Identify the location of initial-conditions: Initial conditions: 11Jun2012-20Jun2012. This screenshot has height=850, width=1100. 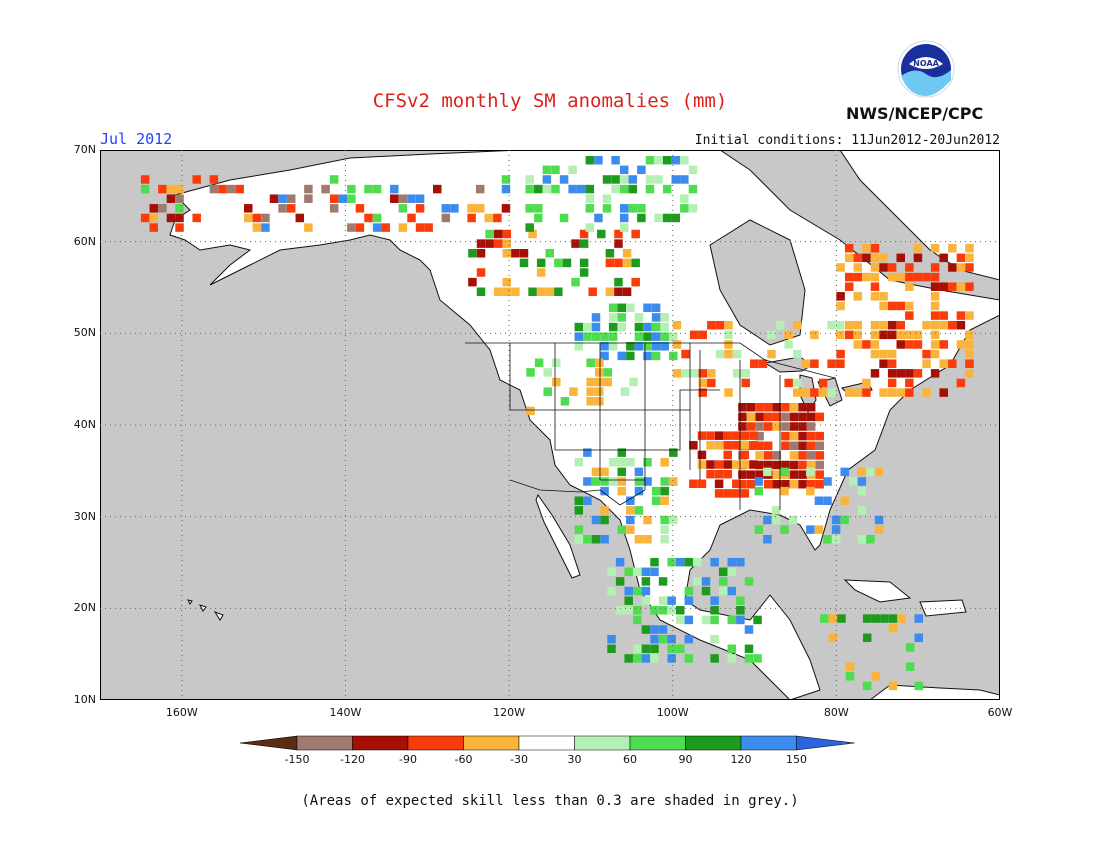
(847, 140).